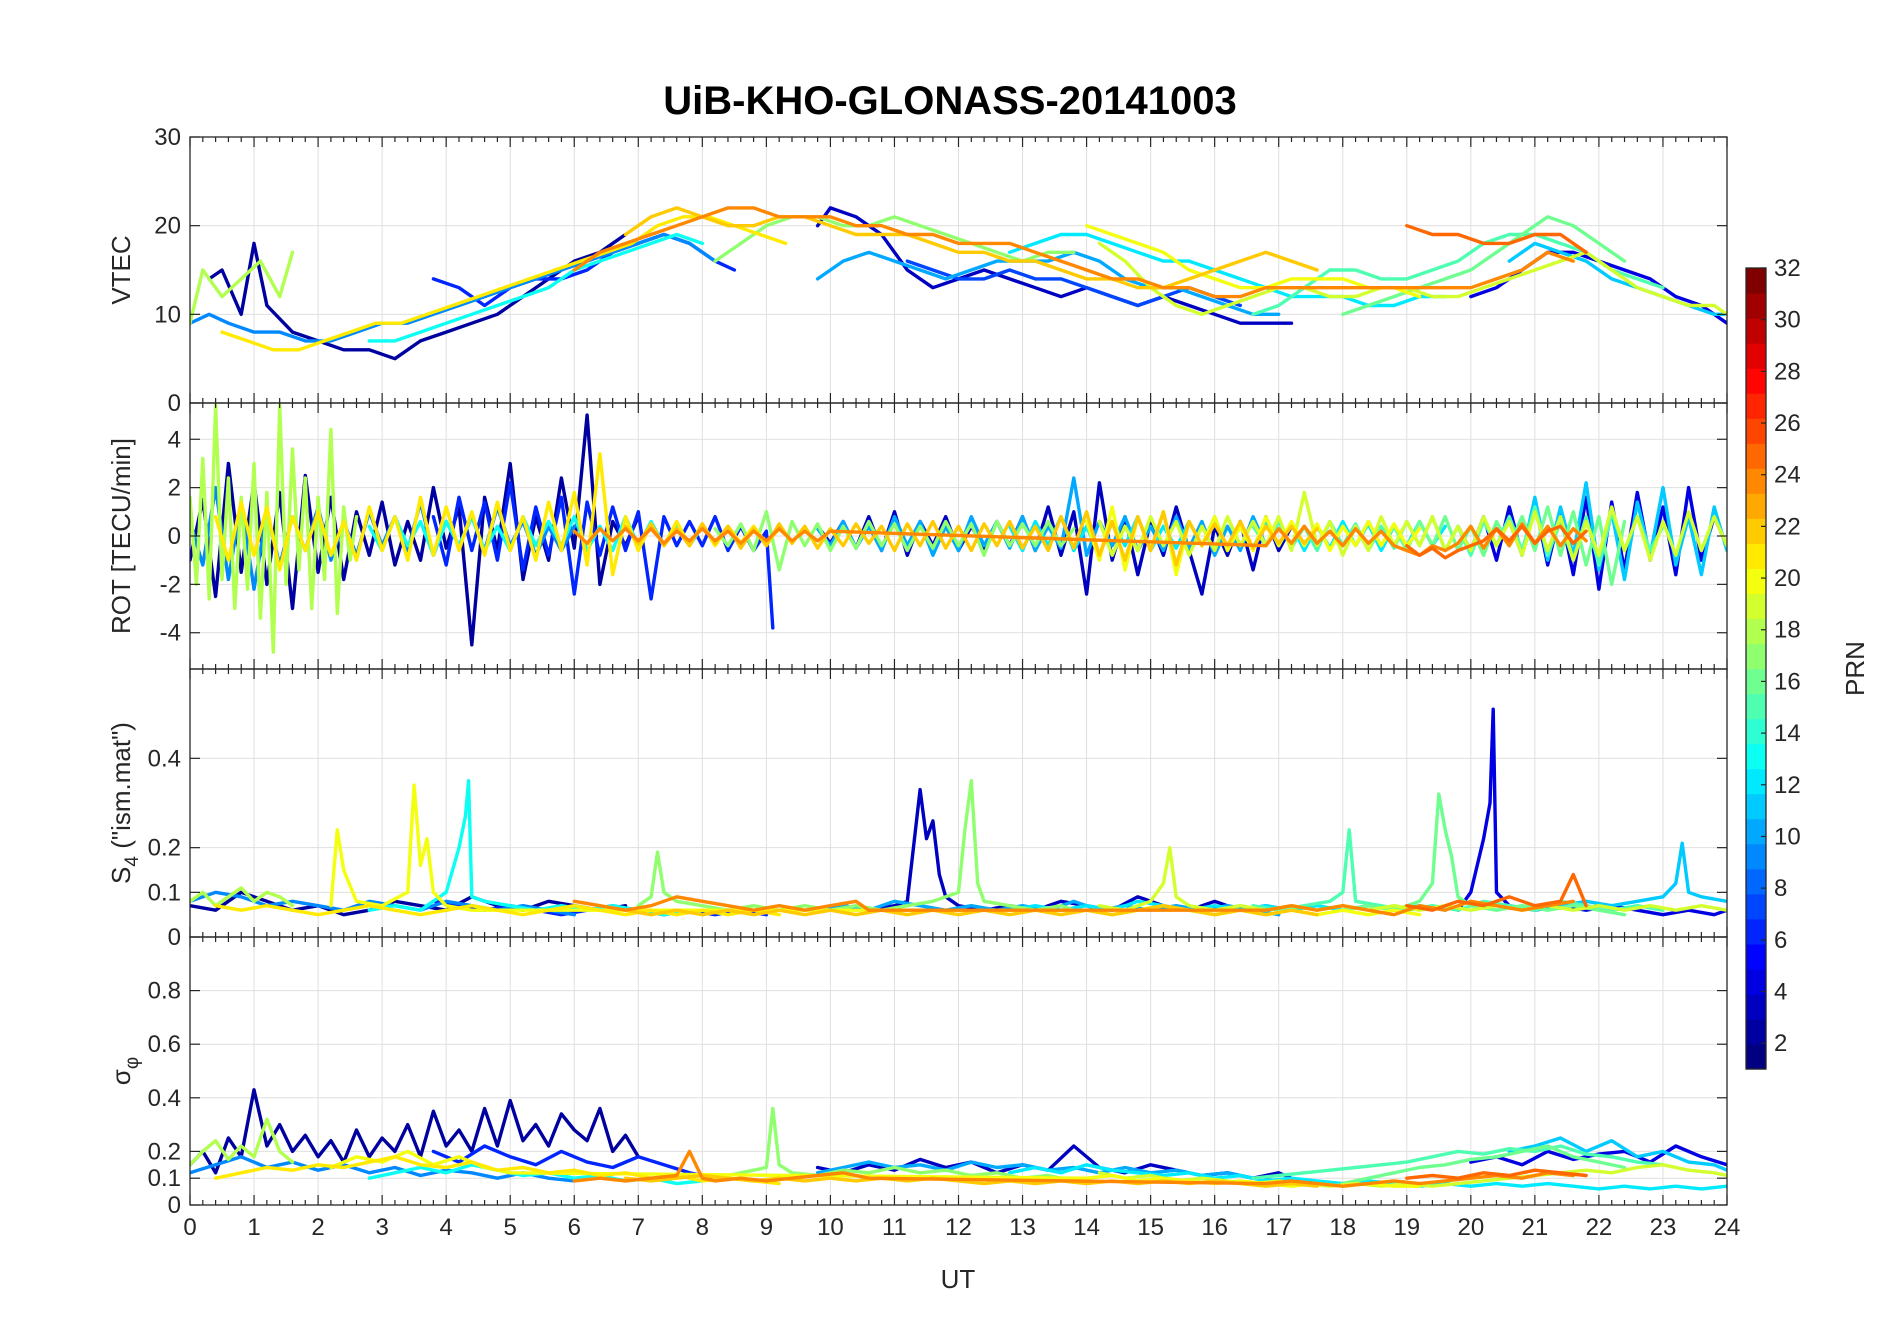 This screenshot has width=1902, height=1330. What do you see at coordinates (1787, 785) in the screenshot?
I see `colorbar-tick-label: 12` at bounding box center [1787, 785].